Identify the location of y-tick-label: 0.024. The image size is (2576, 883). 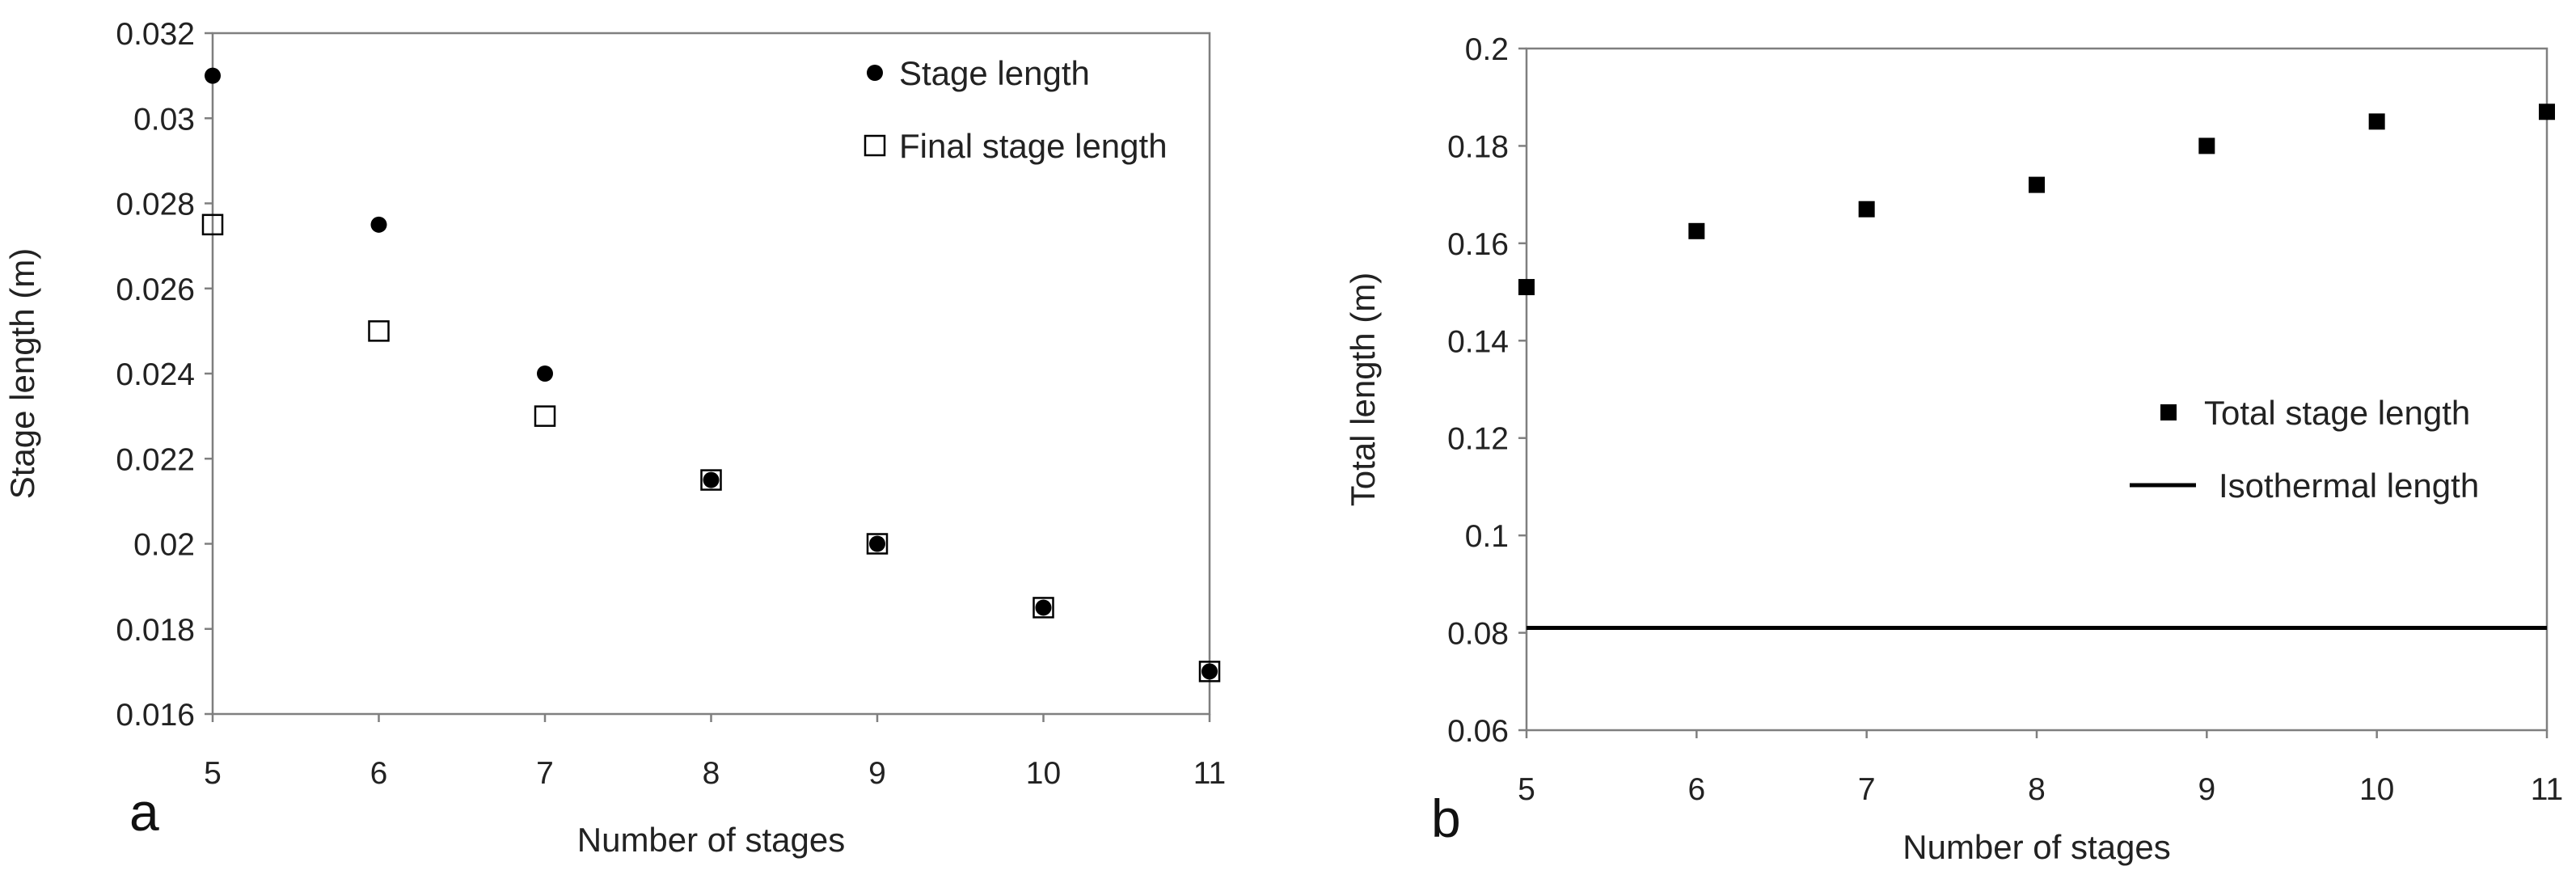
(155, 374).